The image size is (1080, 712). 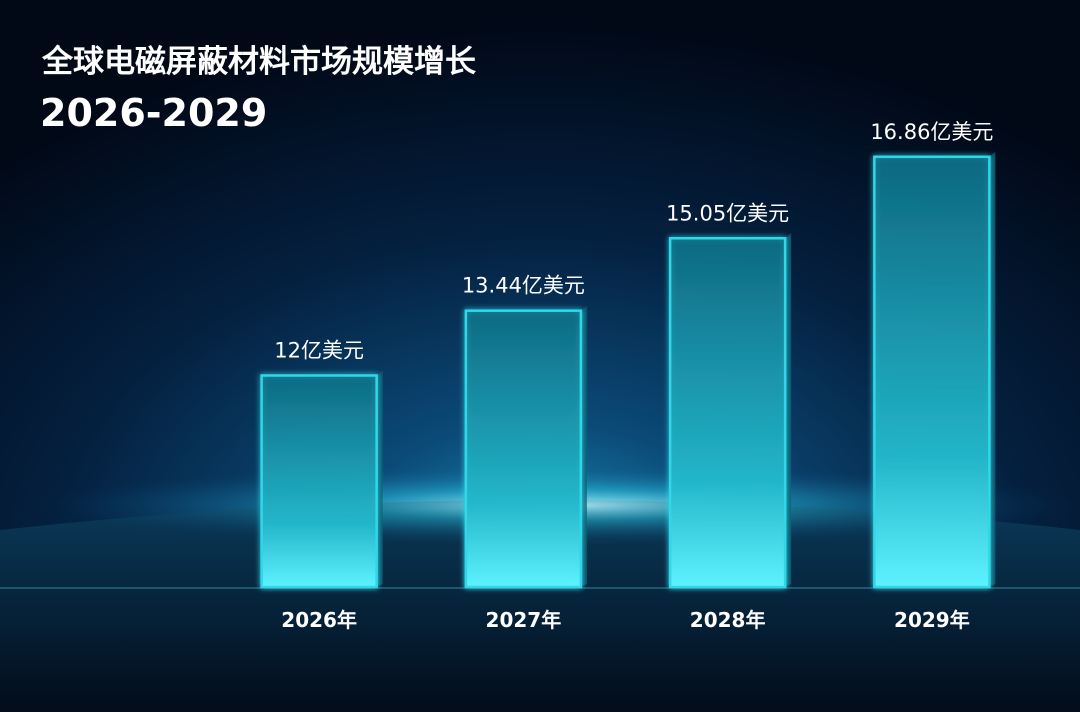 I want to click on value-label: 13.44亿美元, so click(x=523, y=286).